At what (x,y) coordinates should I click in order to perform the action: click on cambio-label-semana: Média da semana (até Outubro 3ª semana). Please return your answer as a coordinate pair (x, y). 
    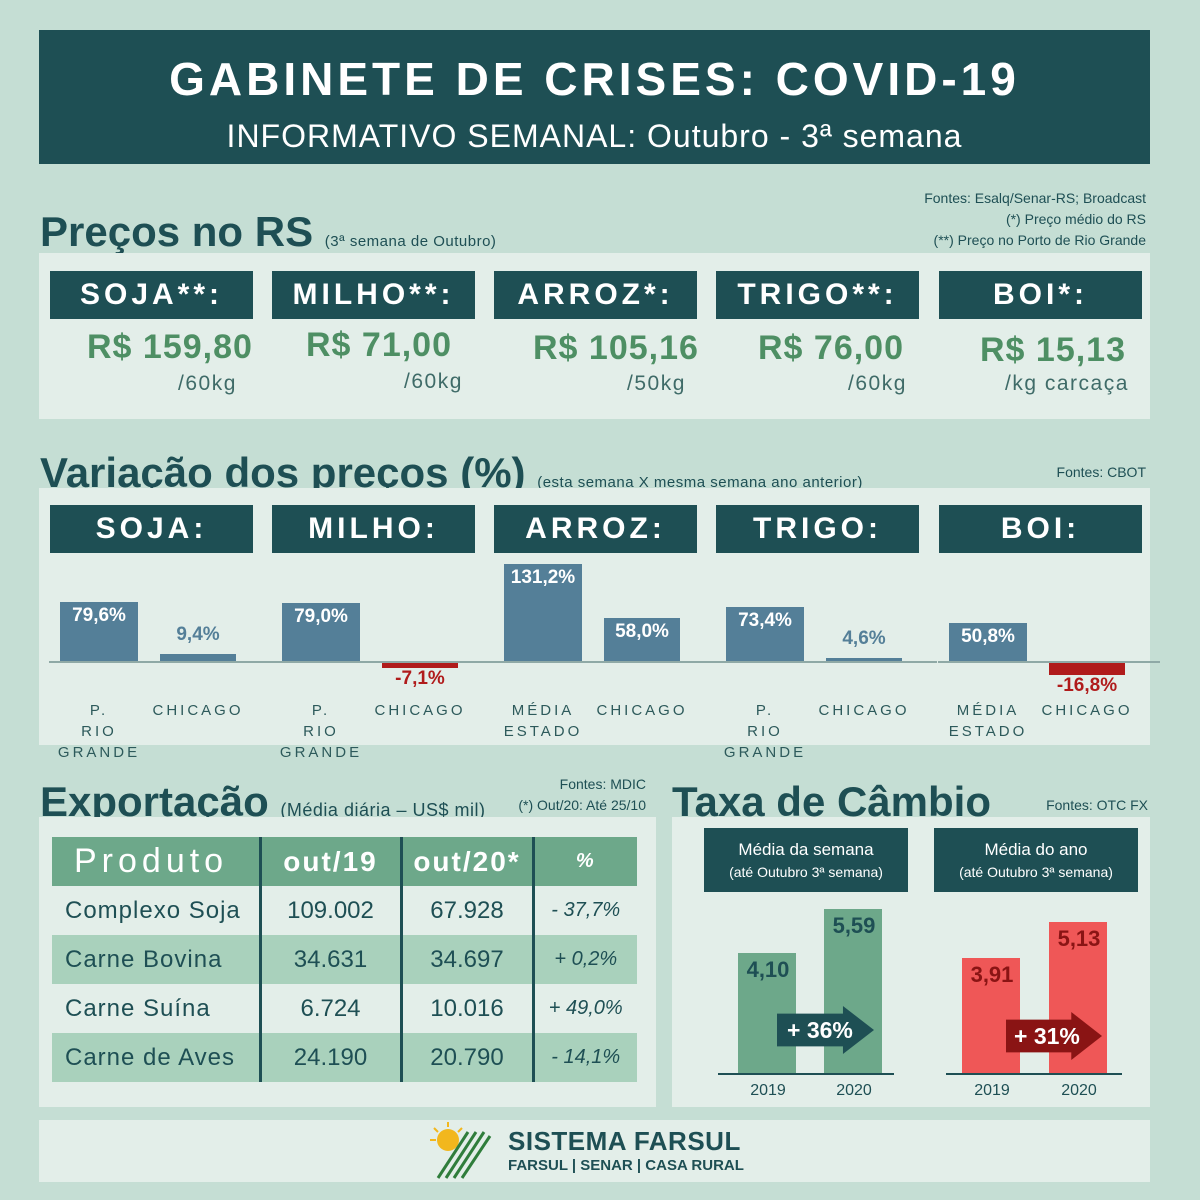
    Looking at the image, I should click on (806, 860).